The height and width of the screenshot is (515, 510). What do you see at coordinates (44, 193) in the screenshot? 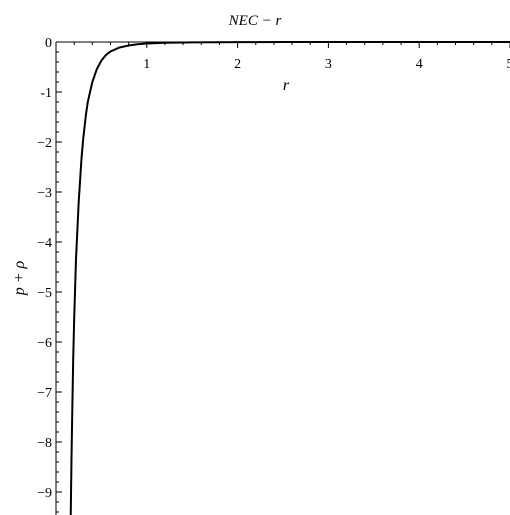
I see `y-tick-label-3: −3` at bounding box center [44, 193].